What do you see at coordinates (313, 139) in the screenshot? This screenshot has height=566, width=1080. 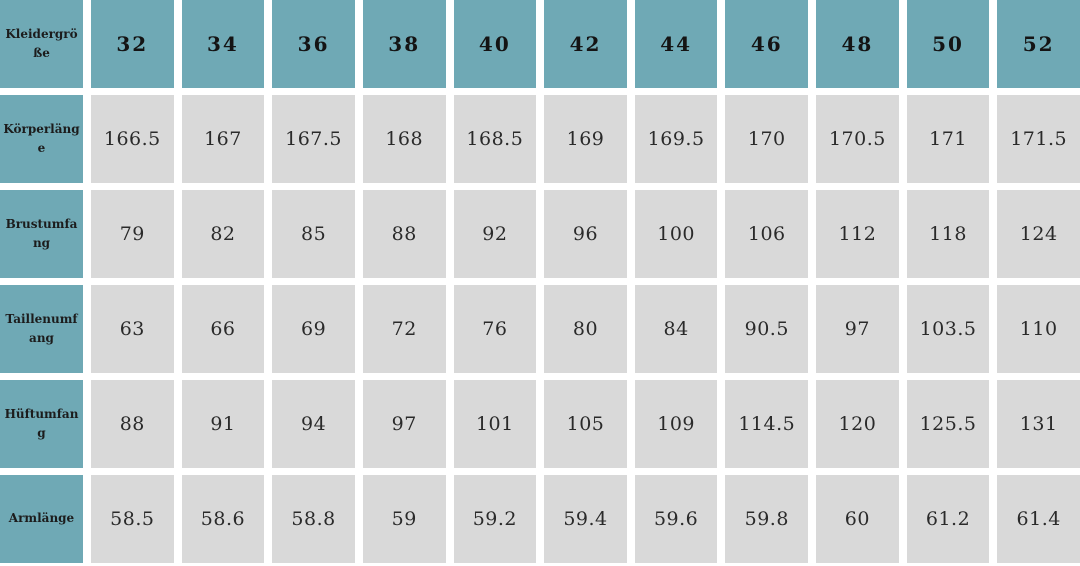 I see `value-cell-körperlänge-36: 167.5` at bounding box center [313, 139].